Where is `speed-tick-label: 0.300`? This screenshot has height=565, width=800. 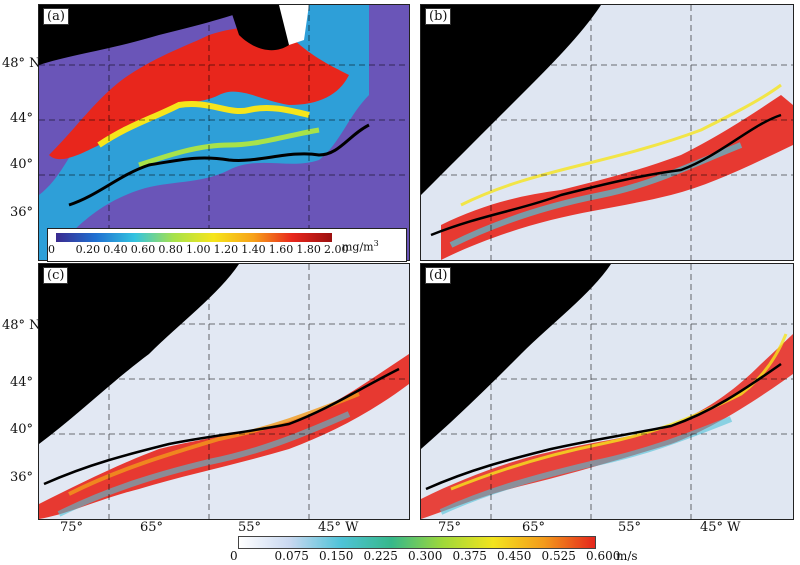 speed-tick-label: 0.300 is located at coordinates (425, 556).